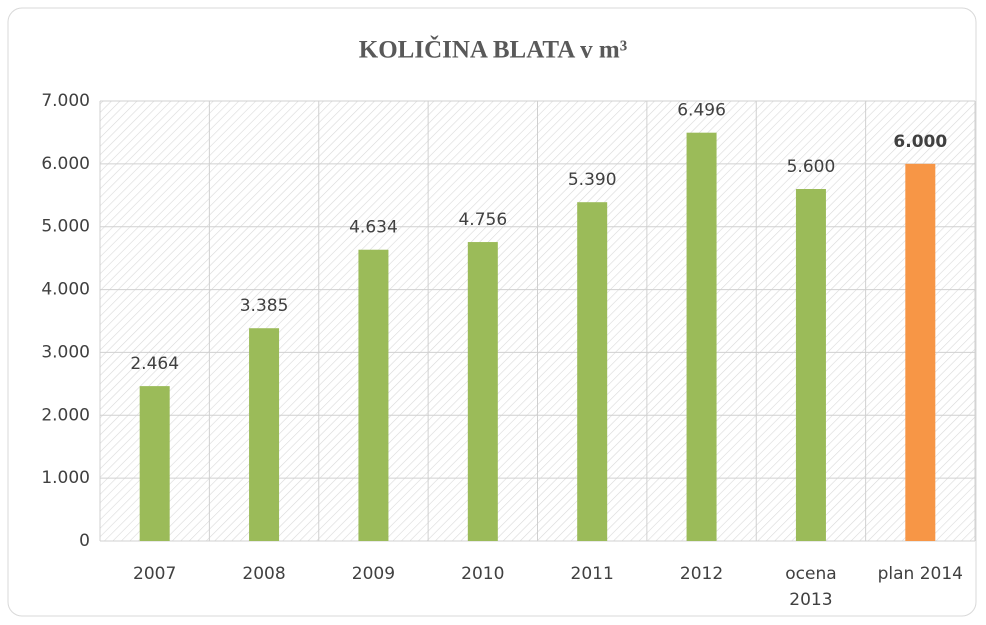  What do you see at coordinates (920, 574) in the screenshot?
I see `x-tick-label: plan 2014` at bounding box center [920, 574].